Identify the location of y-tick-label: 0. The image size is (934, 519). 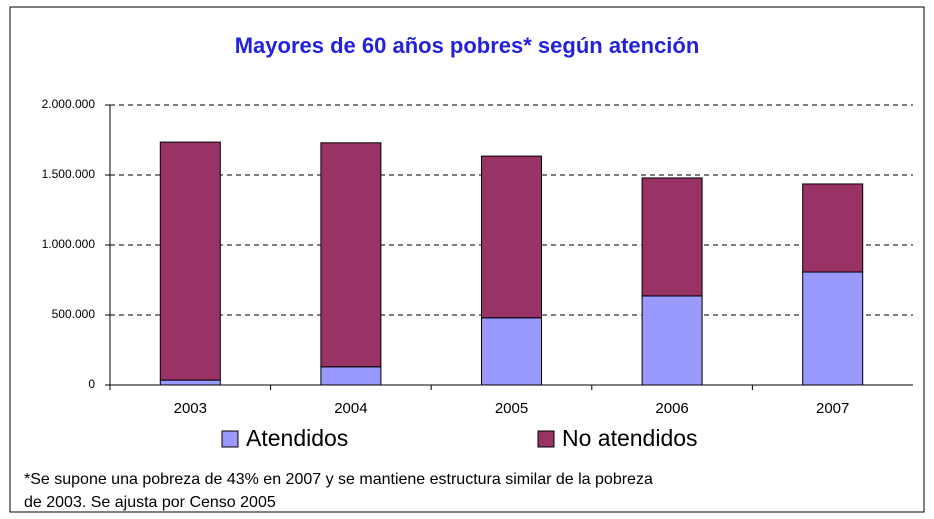
(91, 384).